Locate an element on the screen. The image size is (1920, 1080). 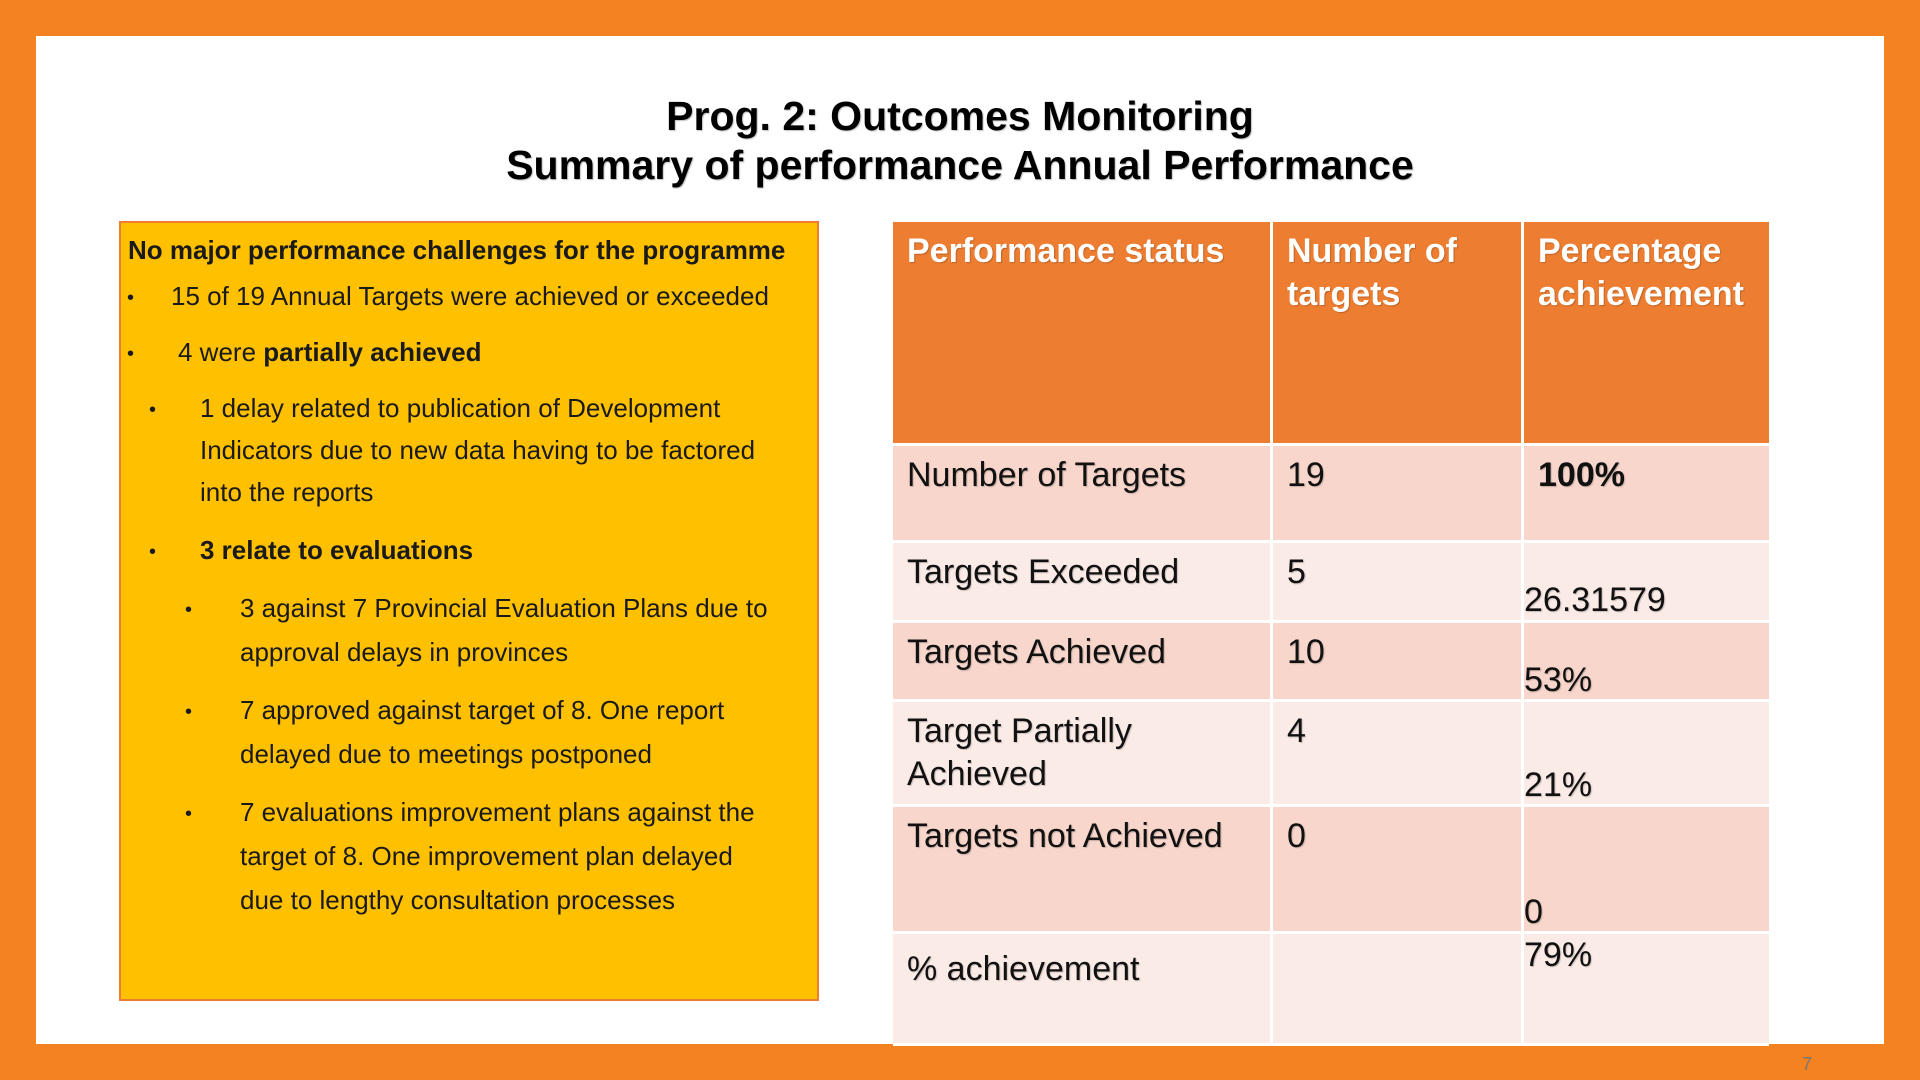
bullet-prefix: 4 were is located at coordinates (221, 352).